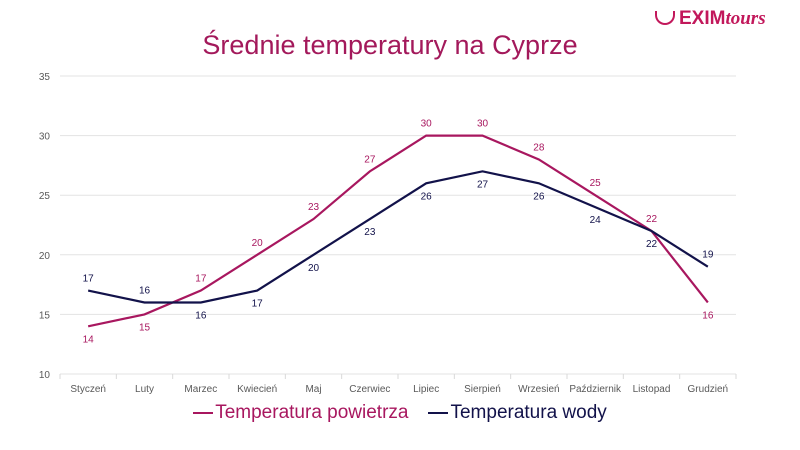 This screenshot has width=800, height=450. Describe the element at coordinates (144, 389) in the screenshot. I see `x-tick-label: Luty` at that location.